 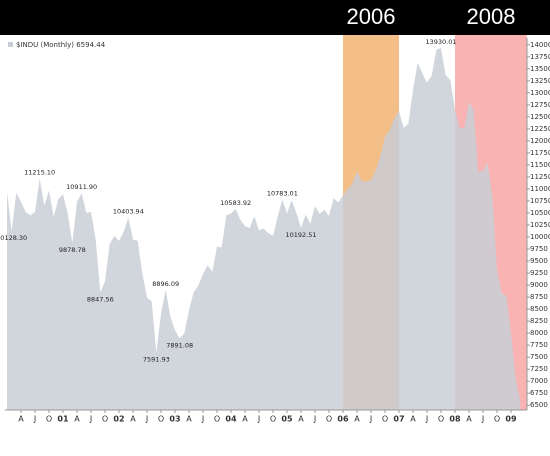 I want to click on x-tick-label: 06, so click(x=343, y=419).